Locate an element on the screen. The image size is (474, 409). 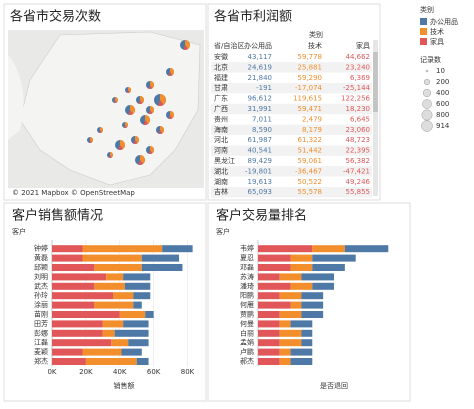
table-cell: -17,074 is located at coordinates (309, 88).